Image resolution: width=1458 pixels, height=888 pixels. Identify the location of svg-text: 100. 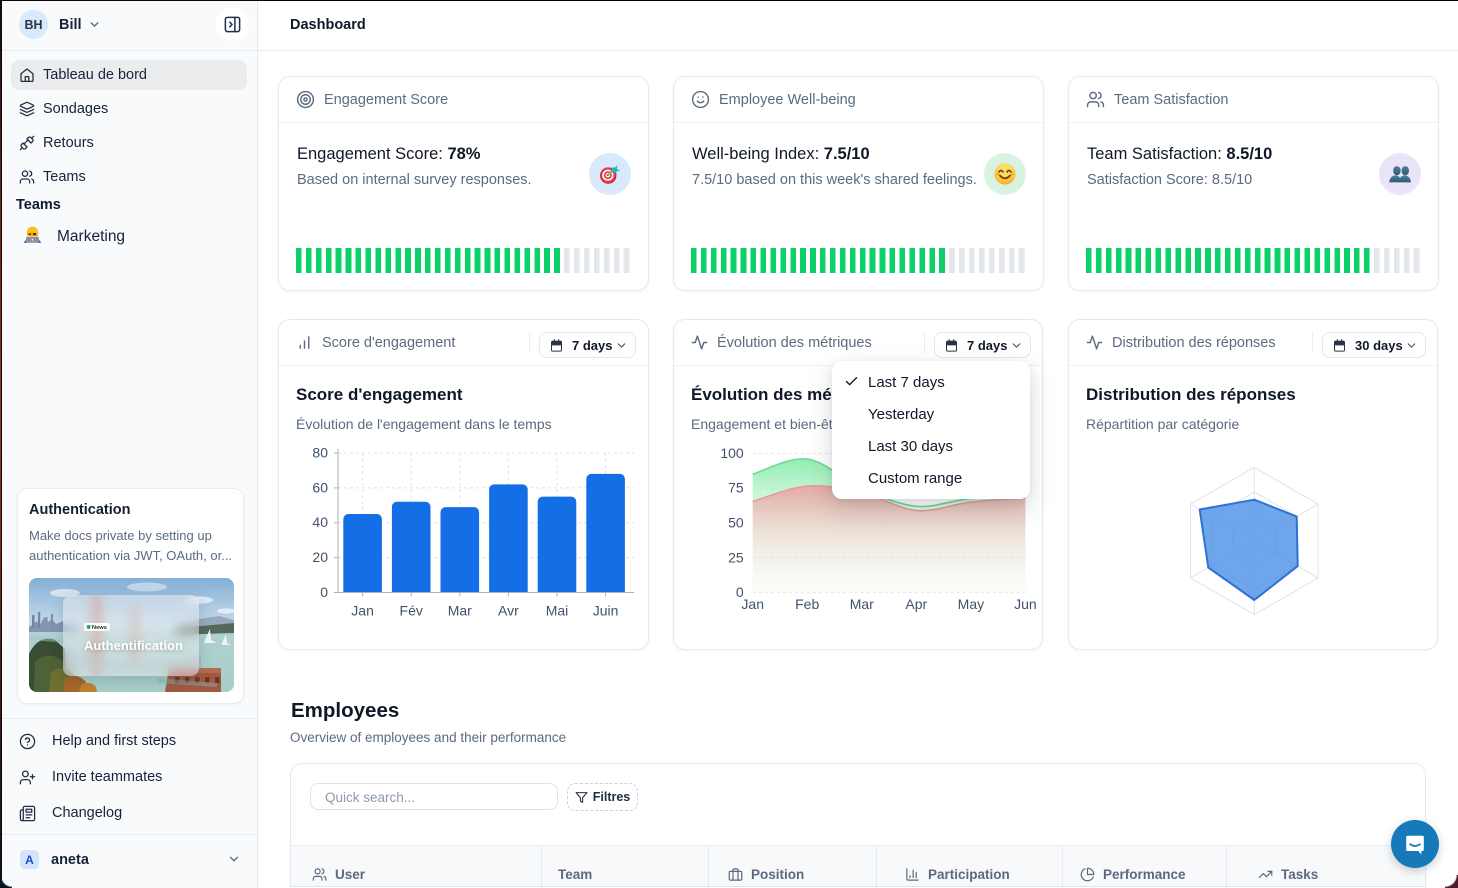
(732, 453).